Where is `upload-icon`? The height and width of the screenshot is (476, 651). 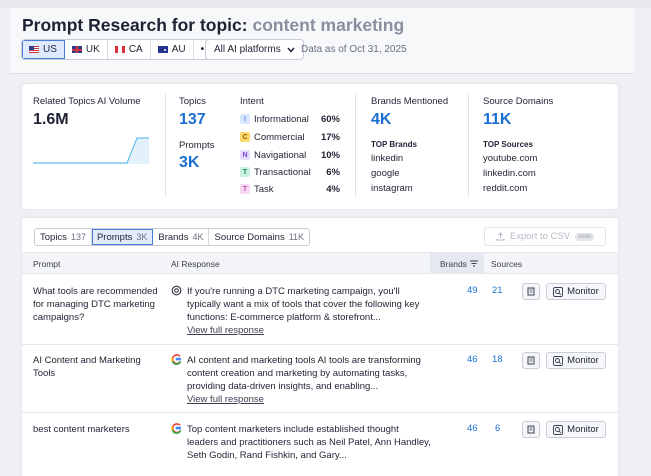 upload-icon is located at coordinates (500, 236).